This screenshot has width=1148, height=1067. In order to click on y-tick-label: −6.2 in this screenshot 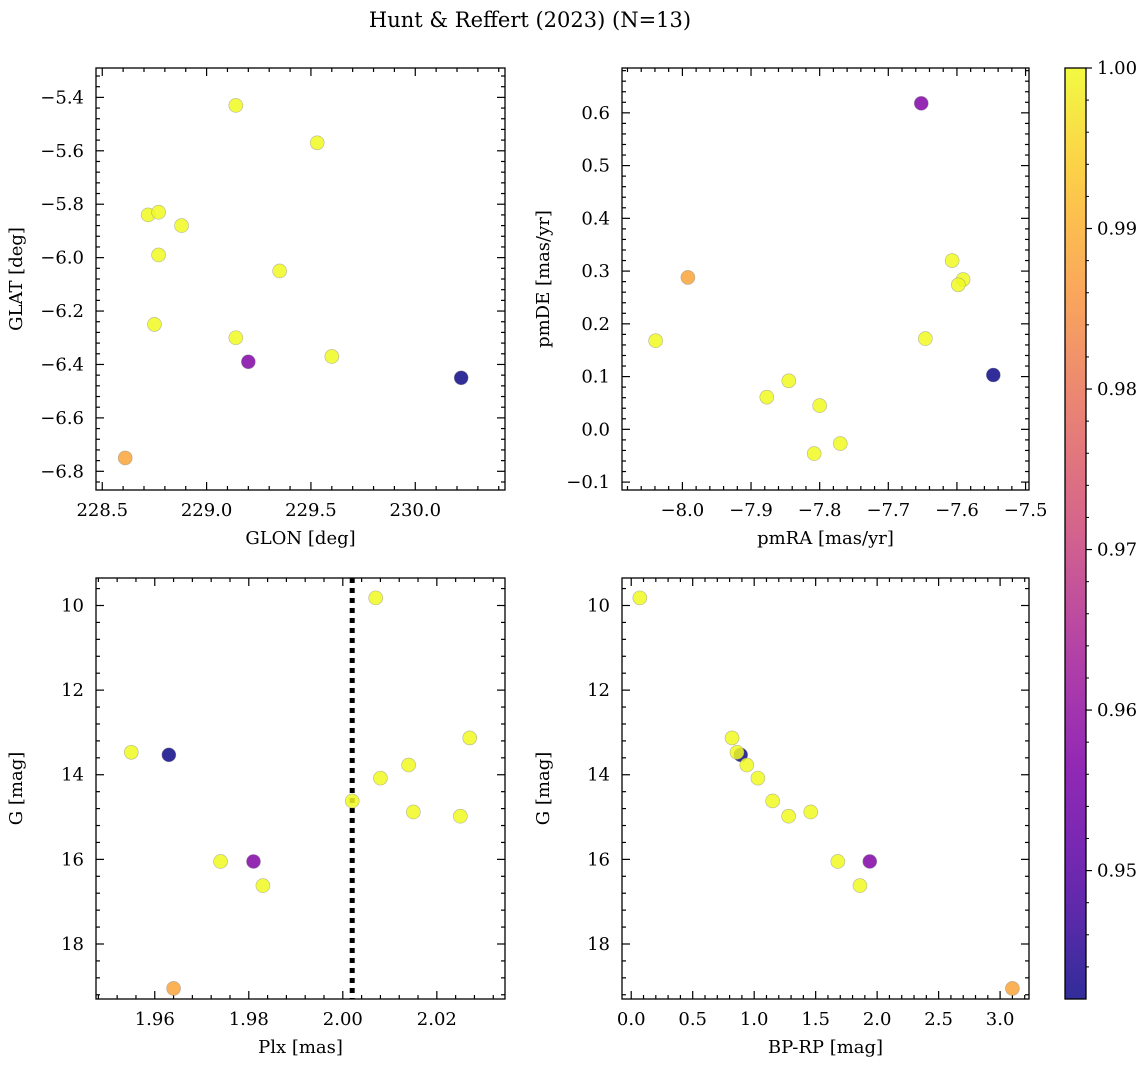, I will do `click(62, 311)`.